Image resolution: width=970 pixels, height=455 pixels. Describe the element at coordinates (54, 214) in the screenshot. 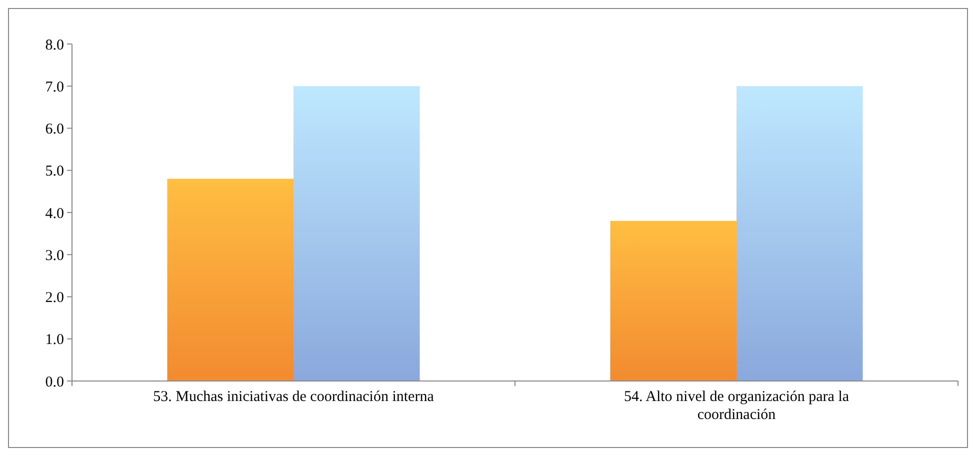

I see `y-tick-label: 4.0` at that location.